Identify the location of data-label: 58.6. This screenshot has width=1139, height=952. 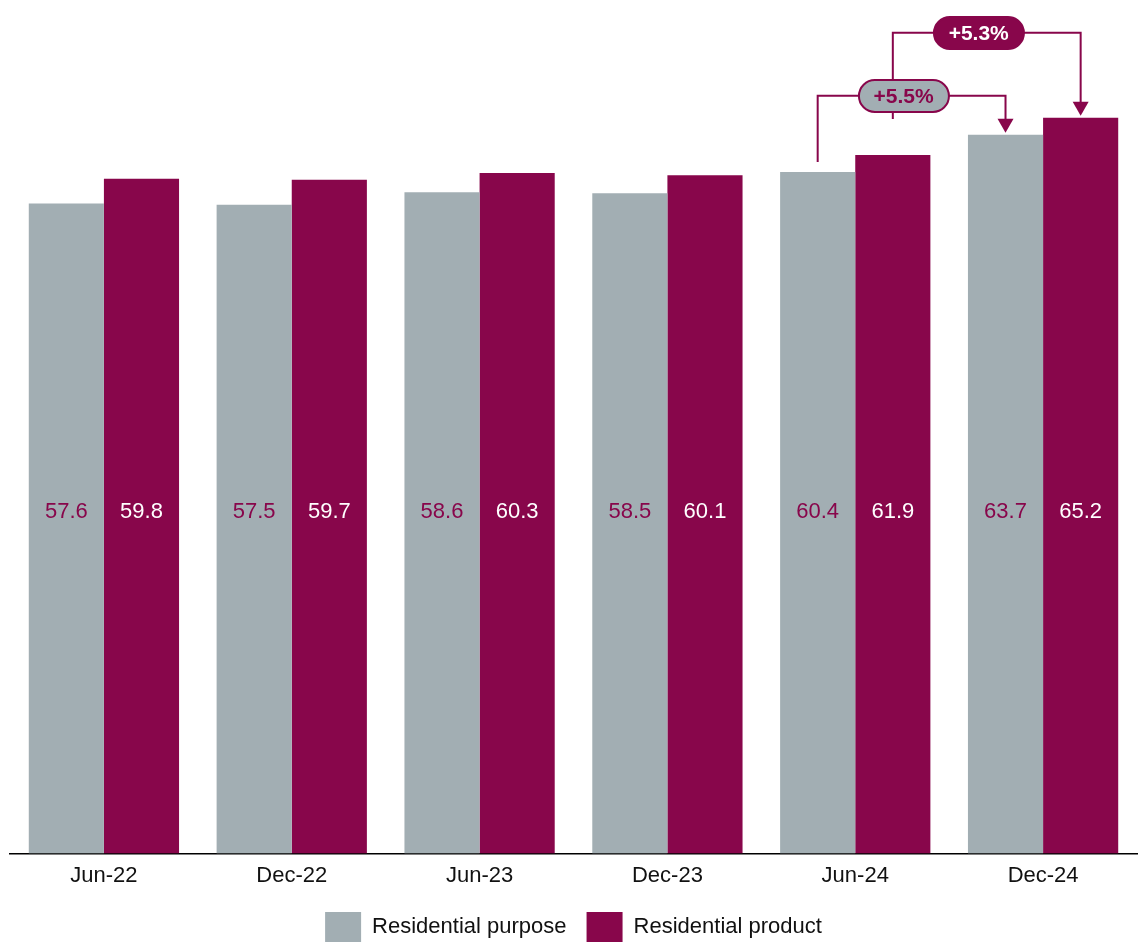
(442, 511).